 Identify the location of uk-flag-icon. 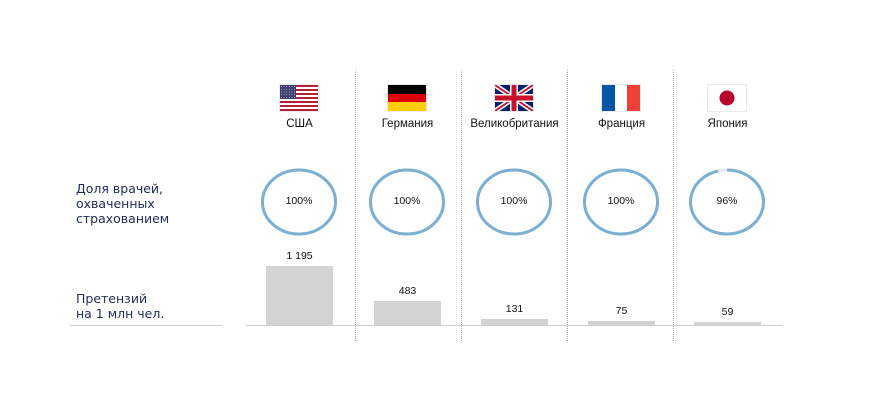
(514, 98).